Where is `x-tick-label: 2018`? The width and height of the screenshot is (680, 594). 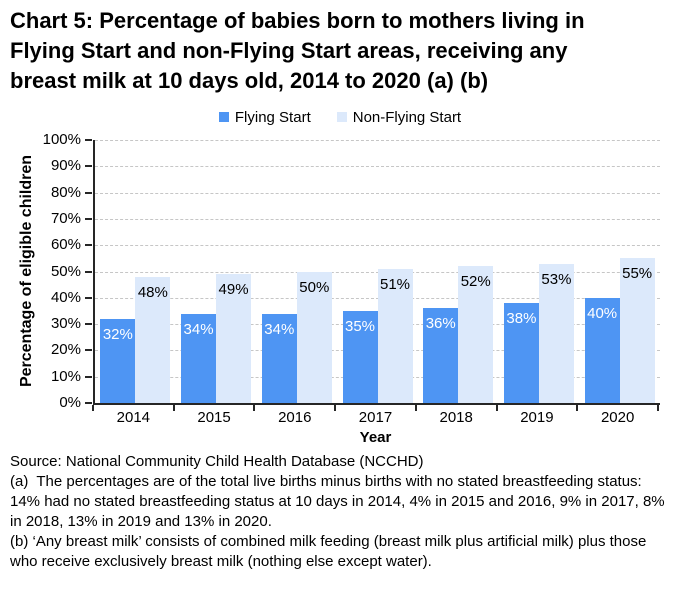 x-tick-label: 2018 is located at coordinates (456, 417).